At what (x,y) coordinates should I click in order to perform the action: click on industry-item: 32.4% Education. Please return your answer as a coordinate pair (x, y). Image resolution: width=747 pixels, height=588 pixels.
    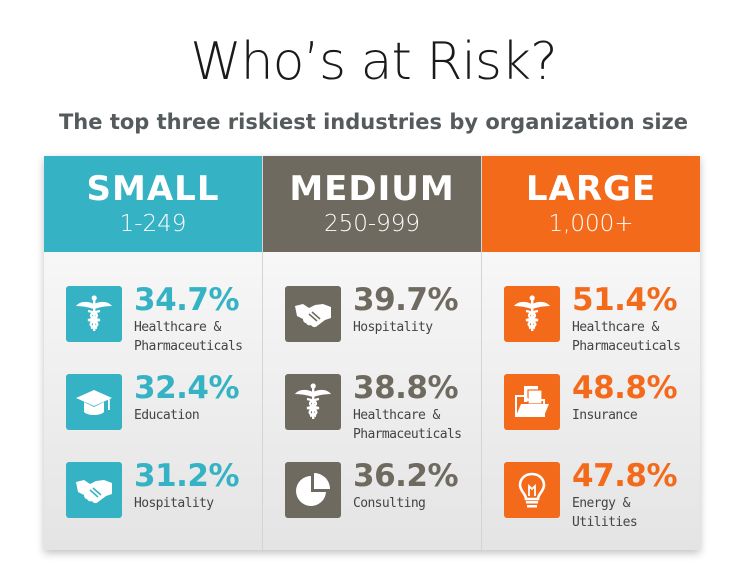
    Looking at the image, I should click on (153, 414).